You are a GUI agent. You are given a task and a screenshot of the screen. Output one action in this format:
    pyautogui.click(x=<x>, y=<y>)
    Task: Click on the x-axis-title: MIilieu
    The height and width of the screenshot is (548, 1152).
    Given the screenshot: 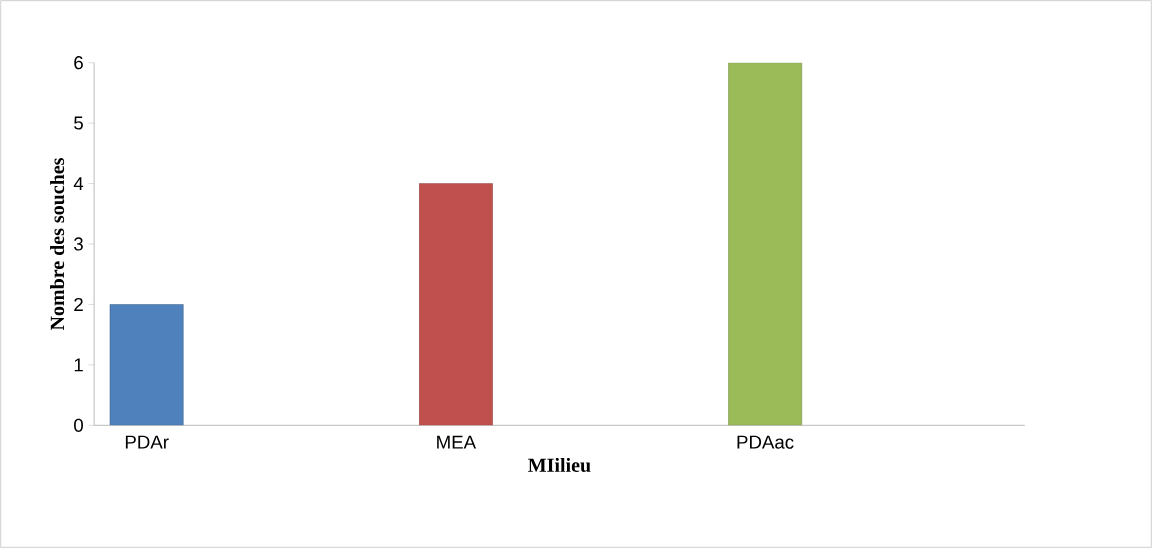 What is the action you would take?
    pyautogui.click(x=559, y=465)
    